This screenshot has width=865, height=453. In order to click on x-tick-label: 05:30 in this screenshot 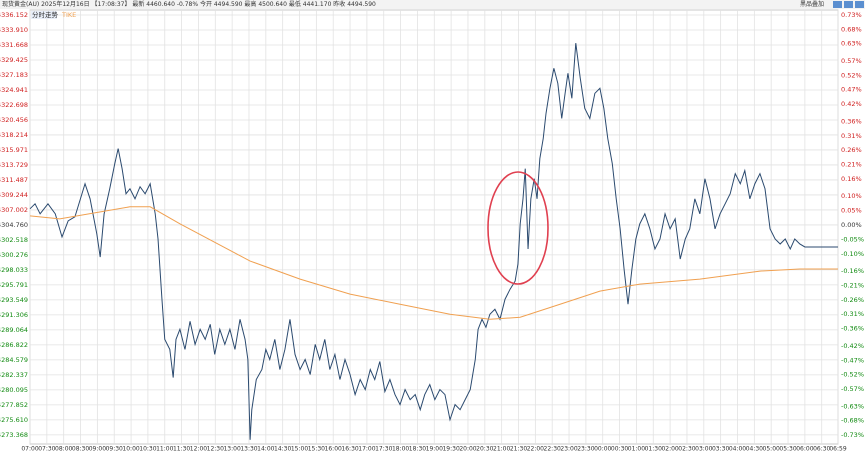, I will do `click(787, 449)`.